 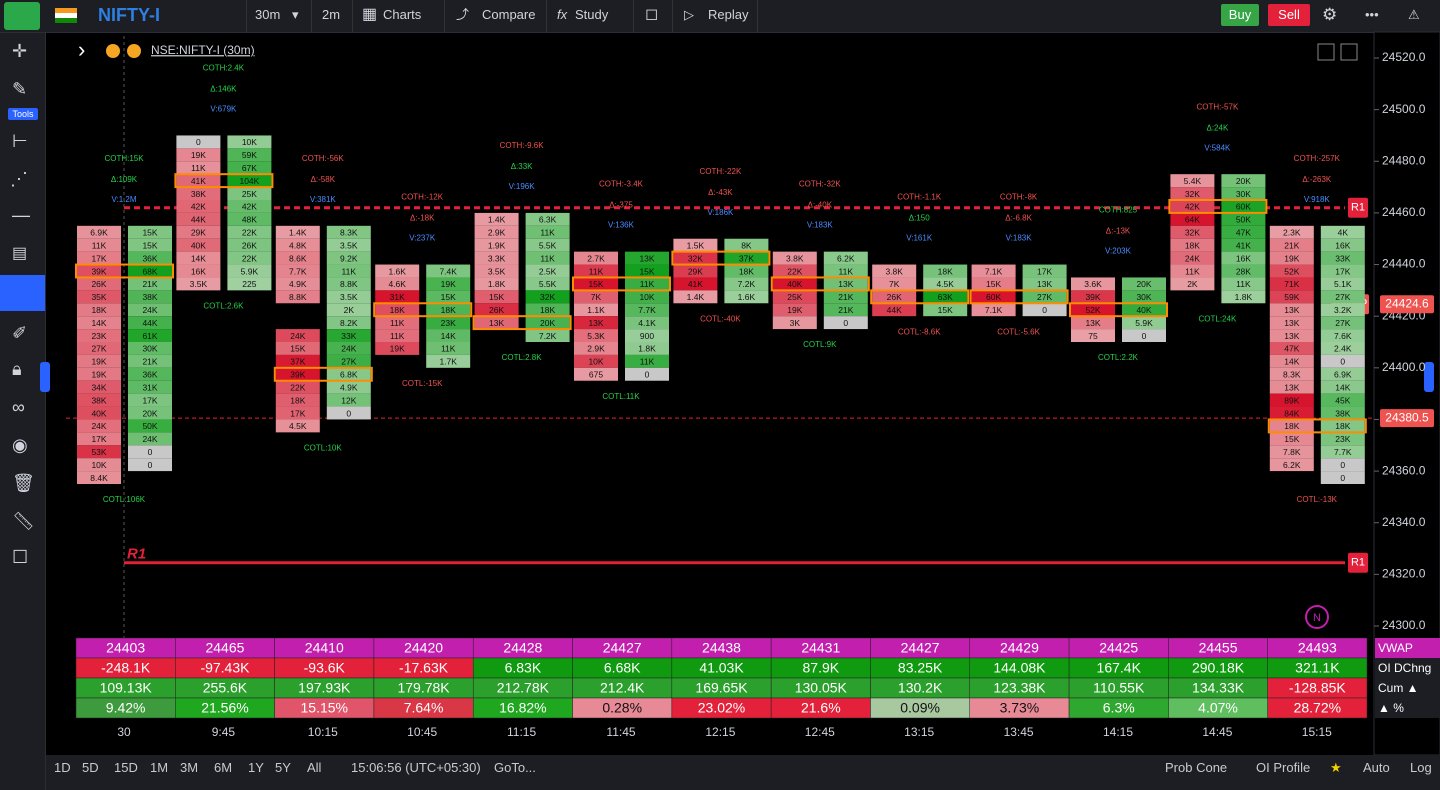 I want to click on bar-button: OI Profile, so click(x=1283, y=767).